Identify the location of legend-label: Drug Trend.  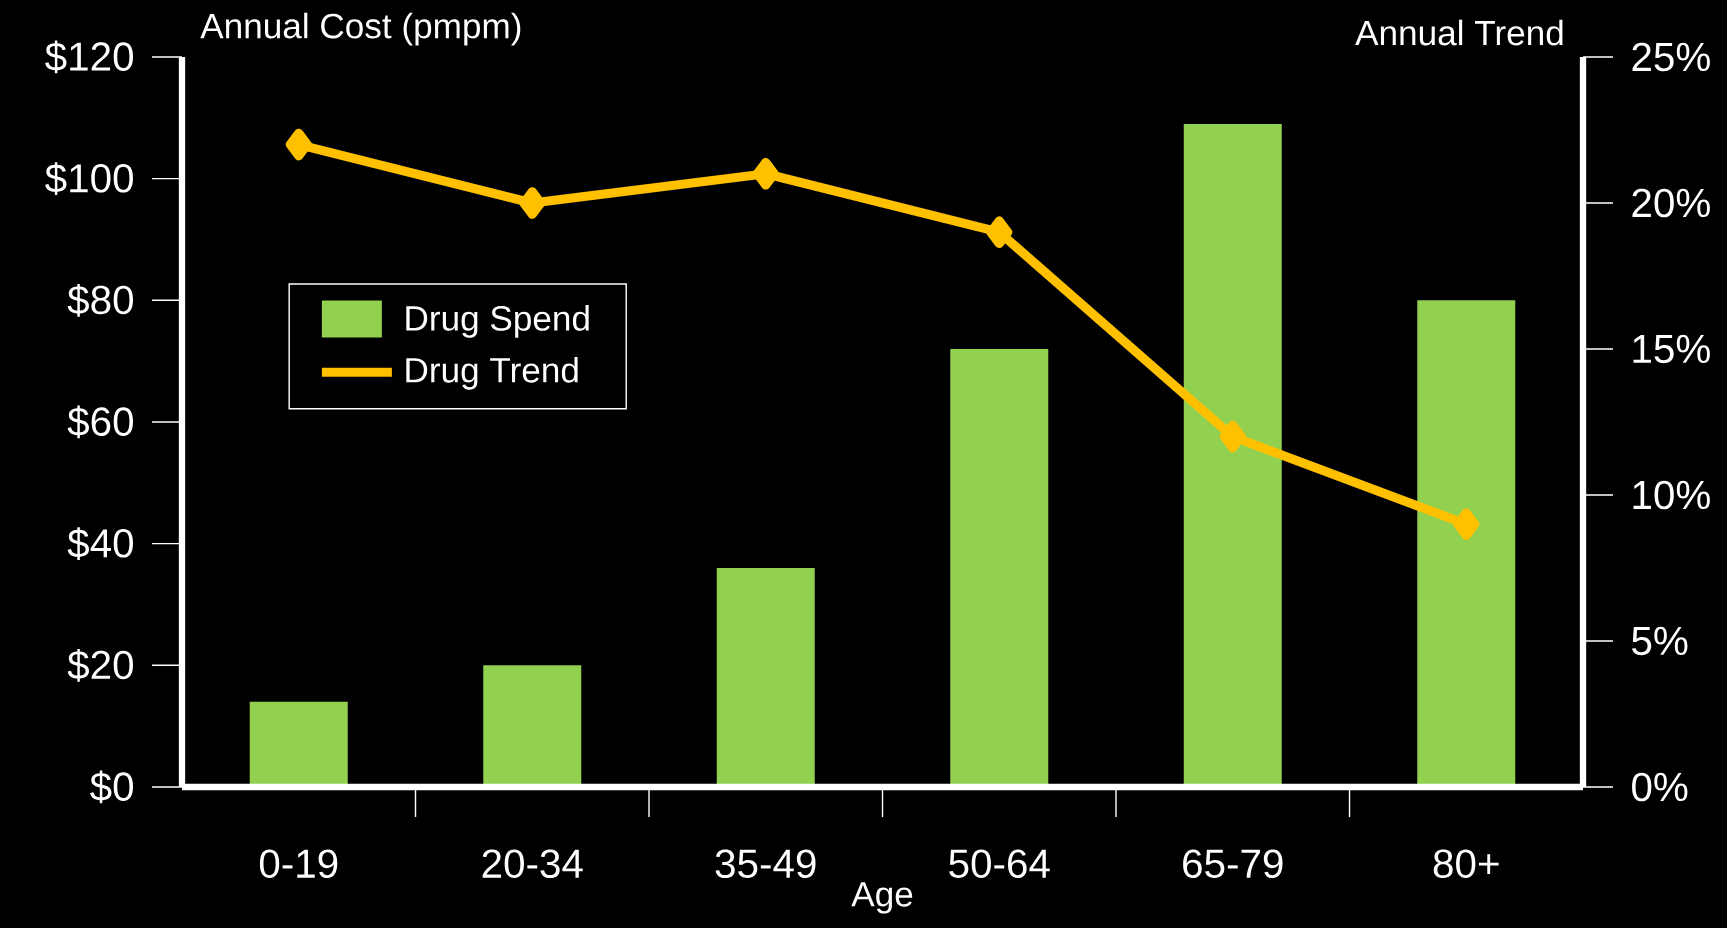
(492, 373).